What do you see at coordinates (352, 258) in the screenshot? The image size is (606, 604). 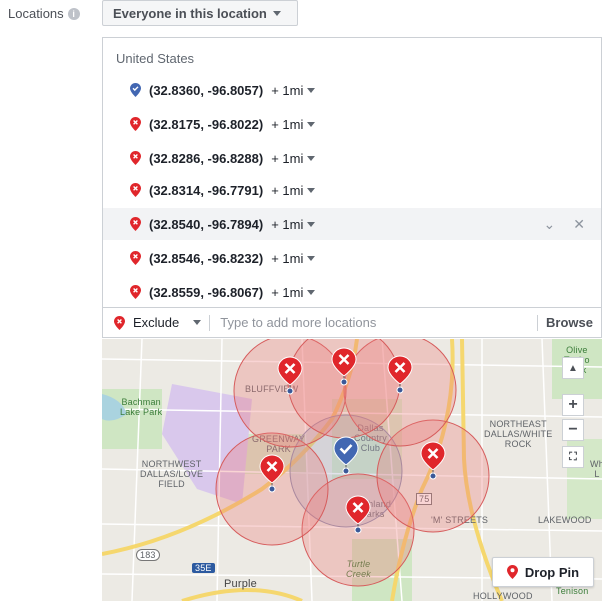 I see `location-row: (32.8546, -96.8232) + 1mi` at bounding box center [352, 258].